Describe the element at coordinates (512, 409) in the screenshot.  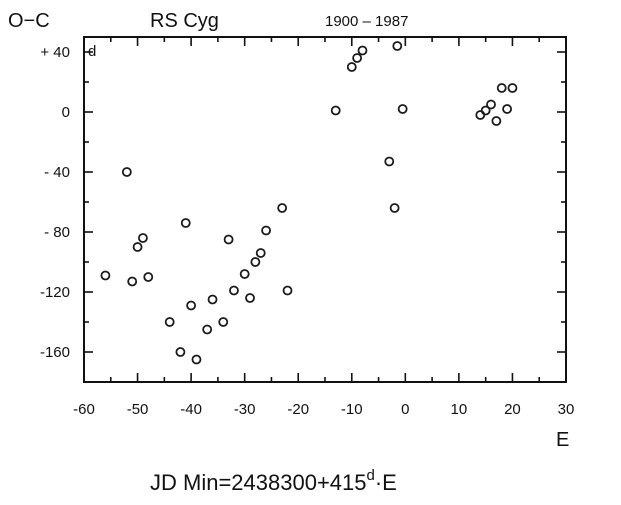
I see `x-tick-label: 20` at that location.